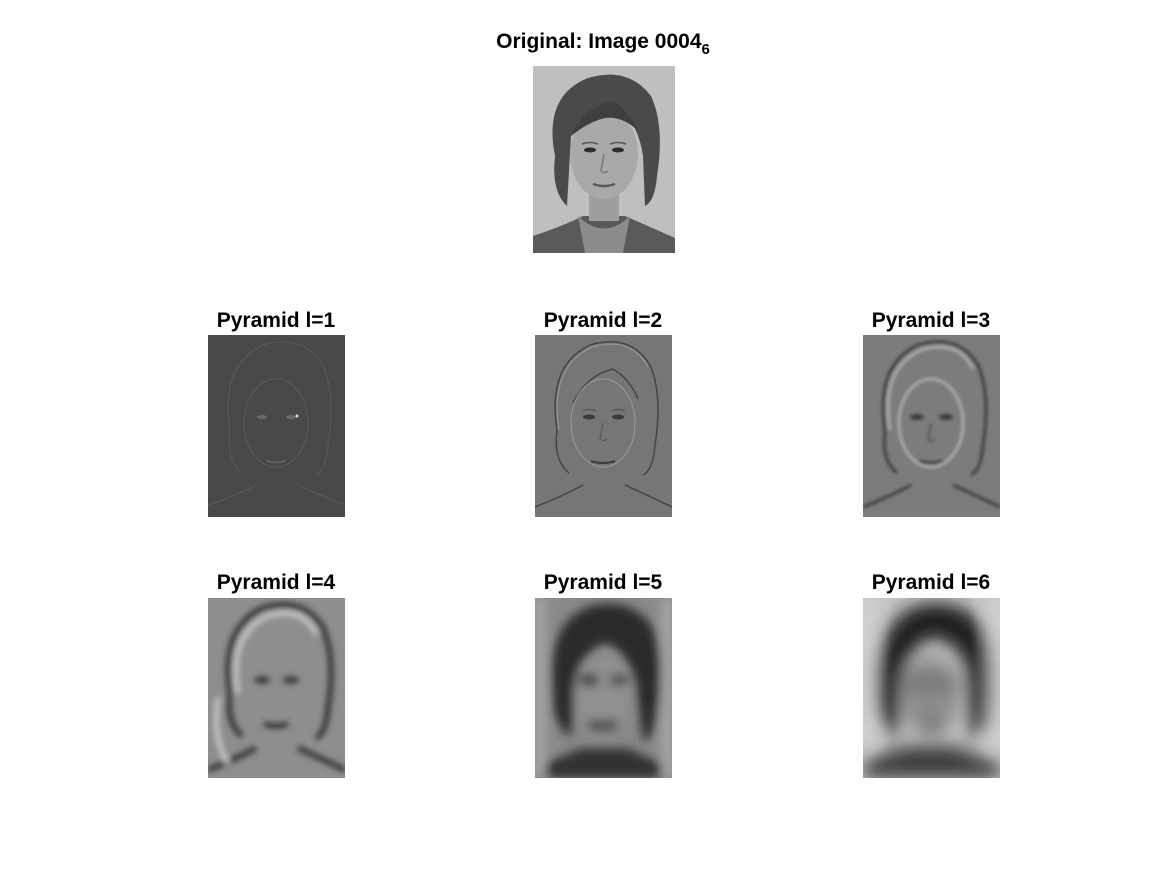 This screenshot has height=875, width=1167. What do you see at coordinates (276, 582) in the screenshot?
I see `pyramid-4-title: Pyramid l=4` at bounding box center [276, 582].